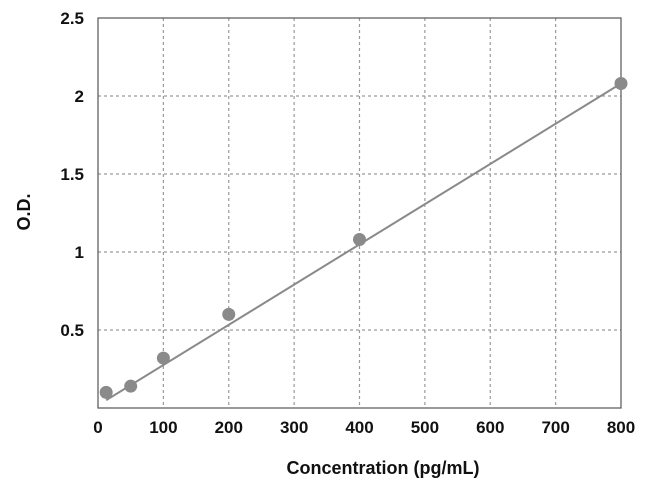 The height and width of the screenshot is (492, 650). I want to click on x-tick-label: 600, so click(490, 427).